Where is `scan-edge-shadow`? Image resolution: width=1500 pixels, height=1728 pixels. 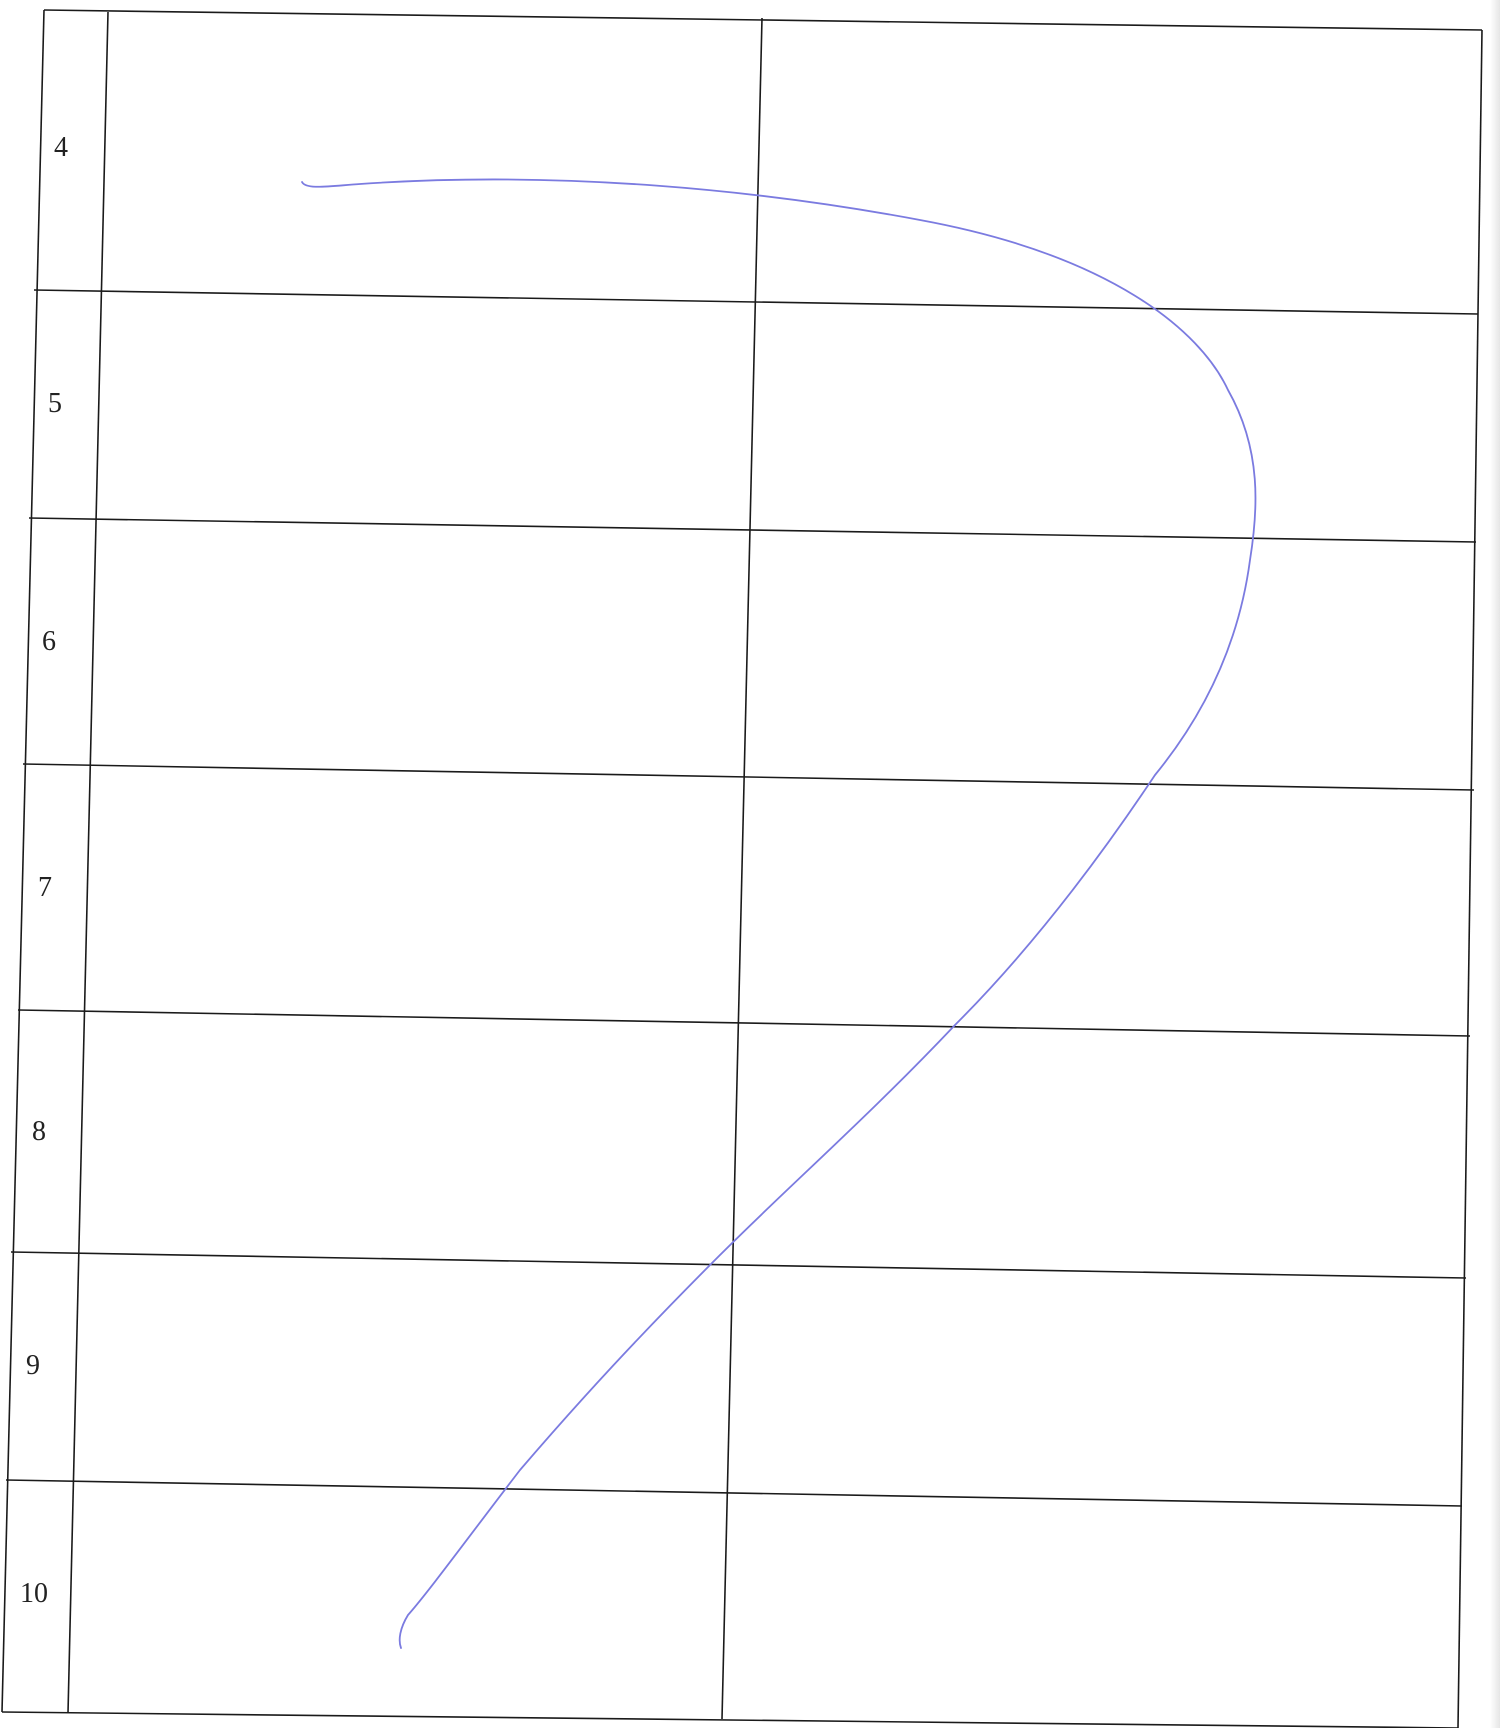
scan-edge-shadow is located at coordinates (1495, 864).